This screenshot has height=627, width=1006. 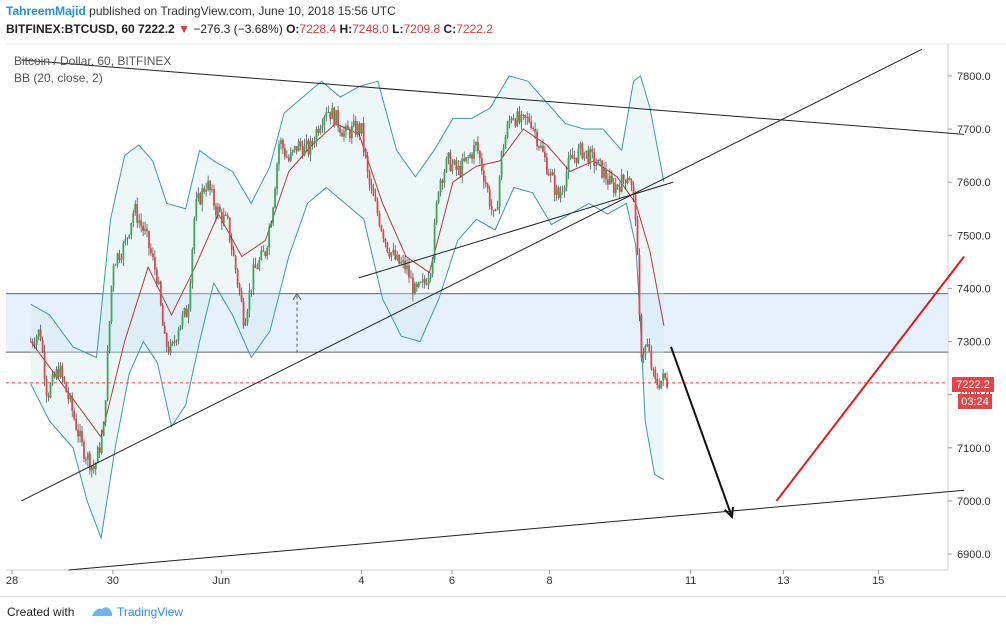 What do you see at coordinates (58, 78) in the screenshot?
I see `indicator-label: BB (20, close, 2)` at bounding box center [58, 78].